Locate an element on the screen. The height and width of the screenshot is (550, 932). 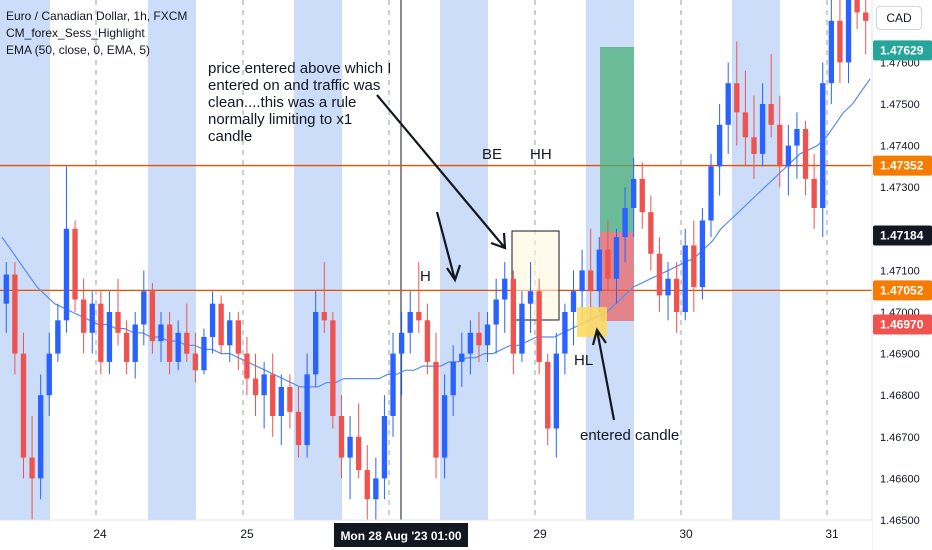
entry-zone-box is located at coordinates (535, 275).